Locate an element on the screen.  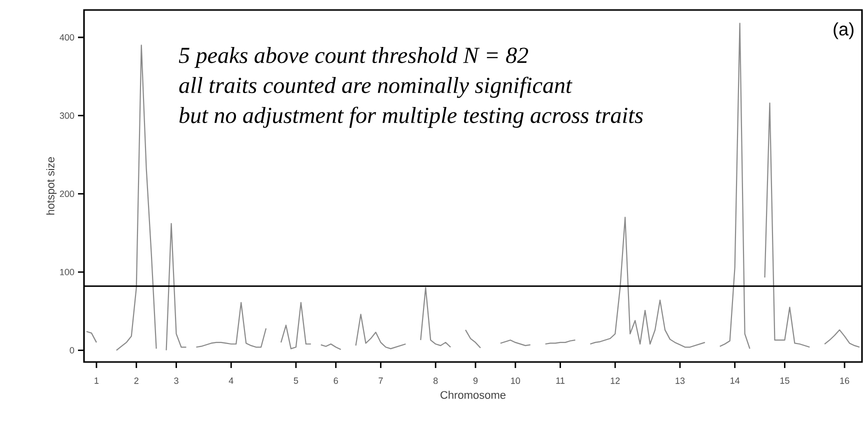
x-tick-label: 14 is located at coordinates (735, 381).